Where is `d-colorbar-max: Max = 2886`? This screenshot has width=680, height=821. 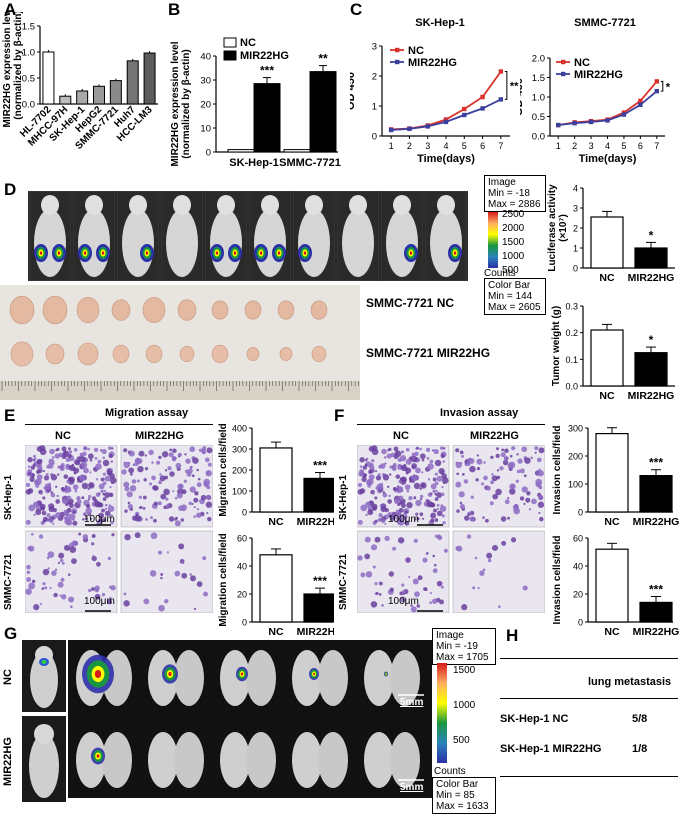
d-colorbar-max: Max = 2886 is located at coordinates (514, 204).